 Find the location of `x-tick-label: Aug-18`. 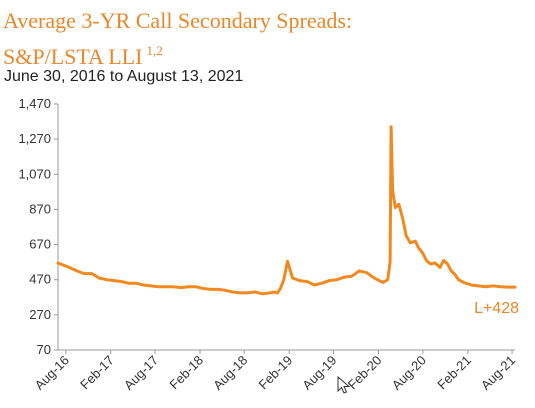

x-tick-label: Aug-18 is located at coordinates (230, 373).